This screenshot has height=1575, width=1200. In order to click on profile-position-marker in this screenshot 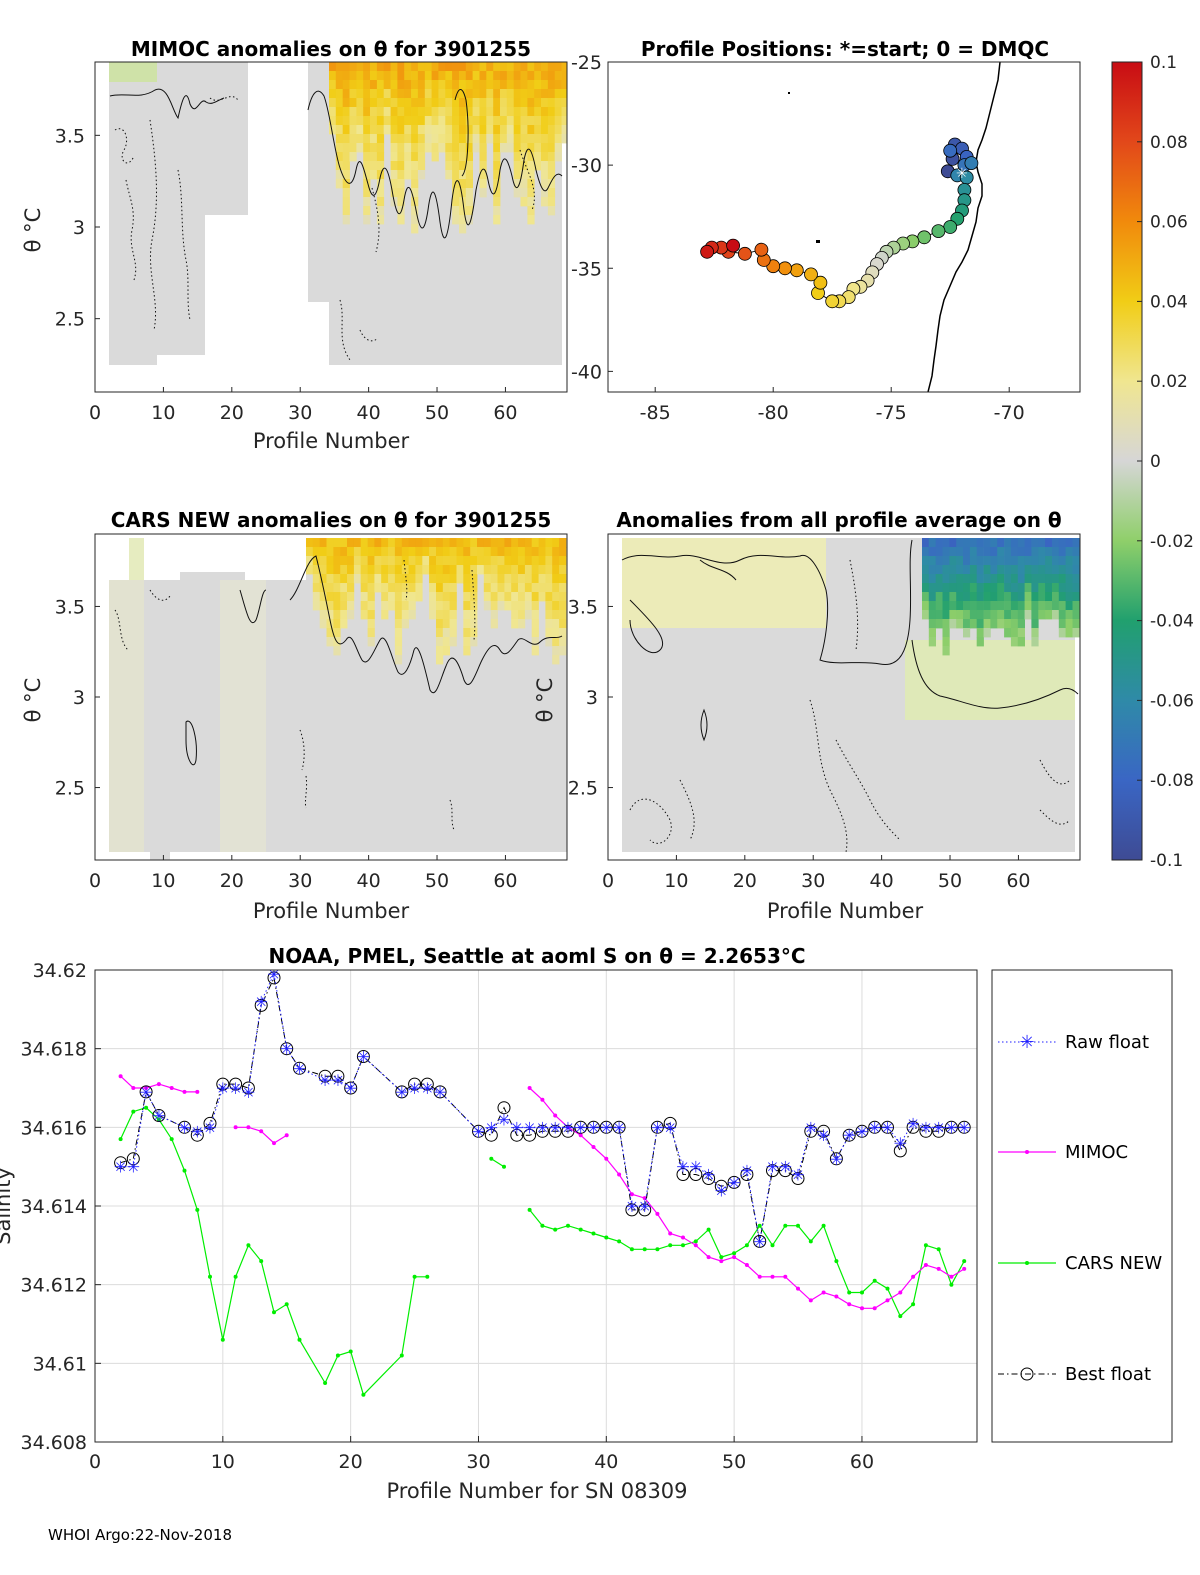, I will do `click(761, 249)`.